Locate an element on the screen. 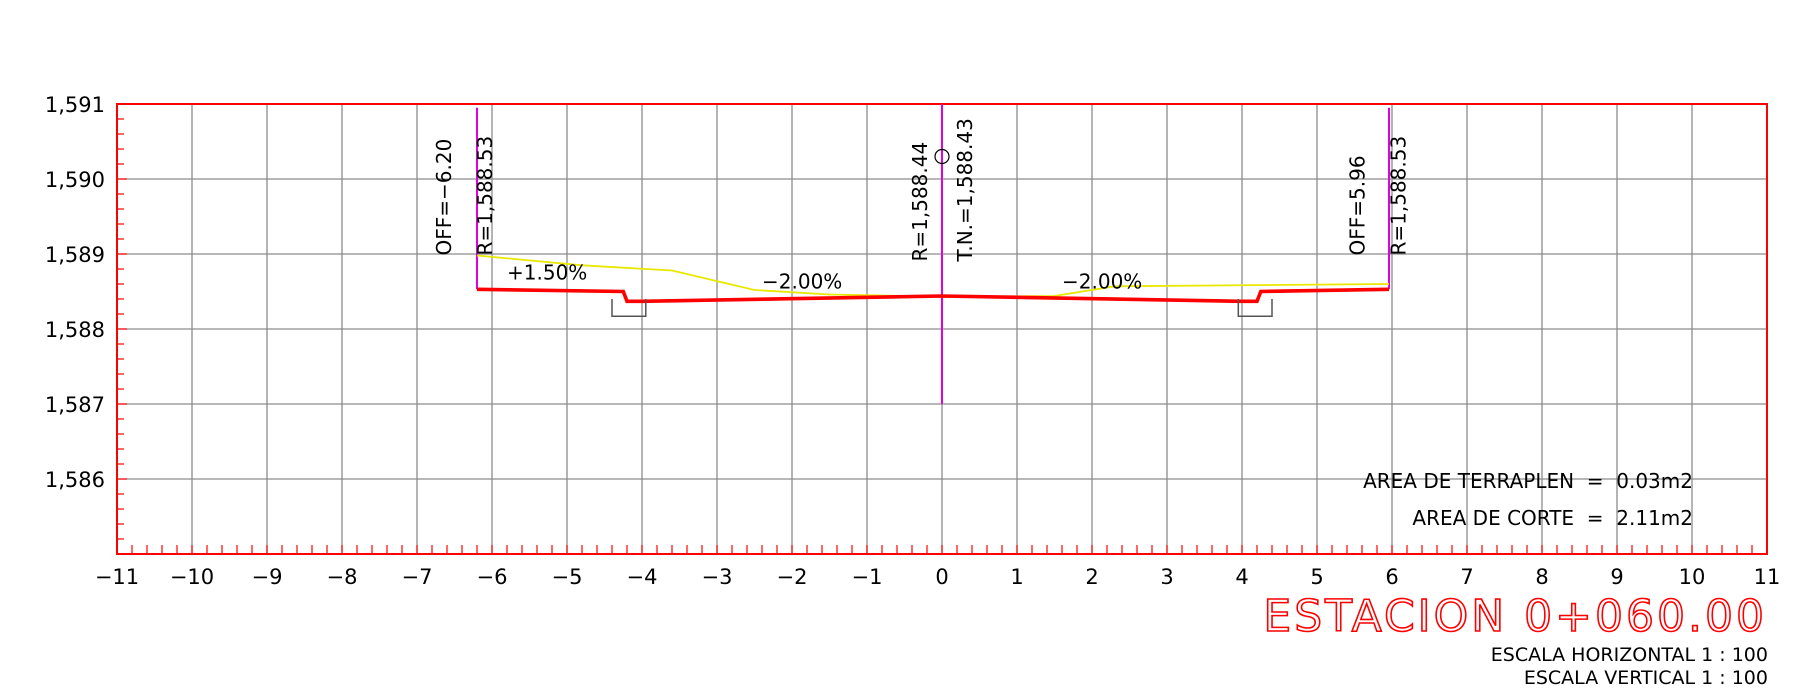 The image size is (1797, 691). series-design-section is located at coordinates (933, 295).